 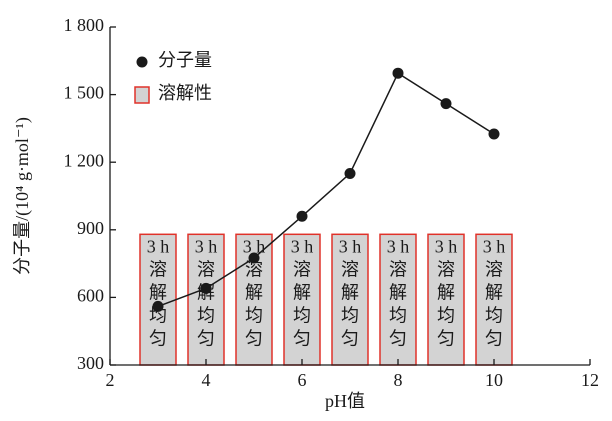 What do you see at coordinates (345, 401) in the screenshot?
I see `x-axis-label: pH值` at bounding box center [345, 401].